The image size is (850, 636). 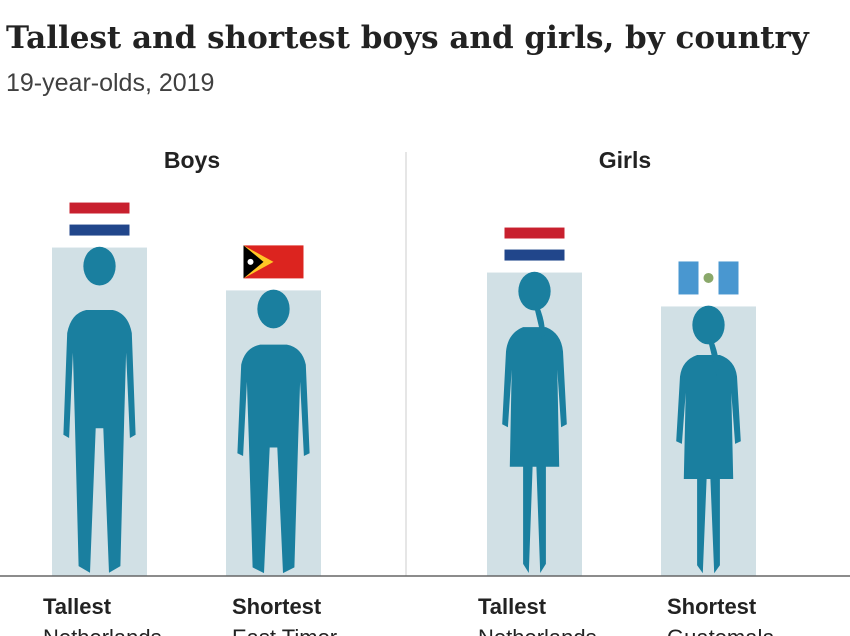 I want to click on flag-star, so click(x=250, y=261).